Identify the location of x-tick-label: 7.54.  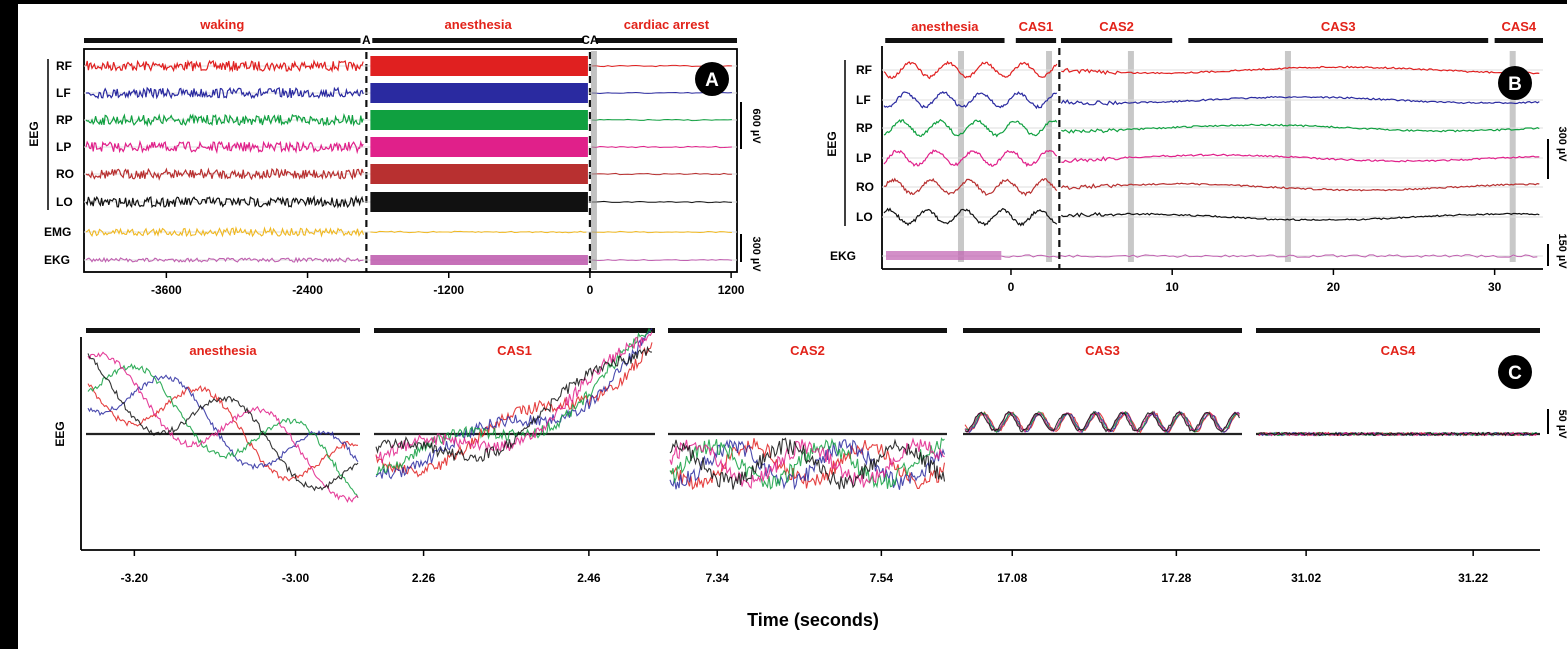
(882, 578).